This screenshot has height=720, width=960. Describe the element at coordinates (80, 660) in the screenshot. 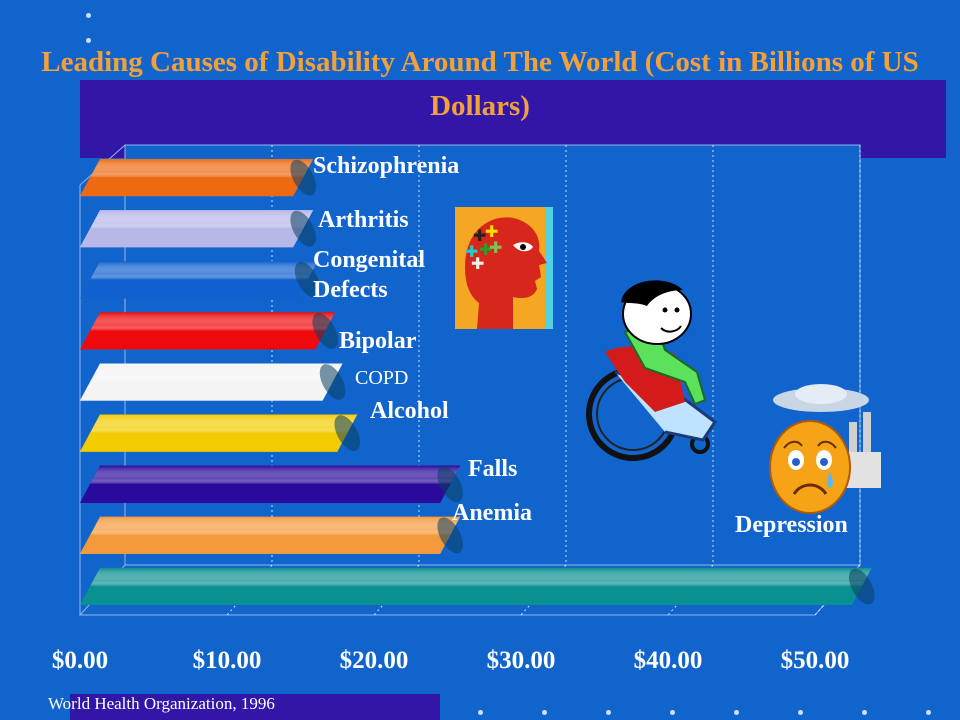

I see `x-tick-label: $0.00` at that location.